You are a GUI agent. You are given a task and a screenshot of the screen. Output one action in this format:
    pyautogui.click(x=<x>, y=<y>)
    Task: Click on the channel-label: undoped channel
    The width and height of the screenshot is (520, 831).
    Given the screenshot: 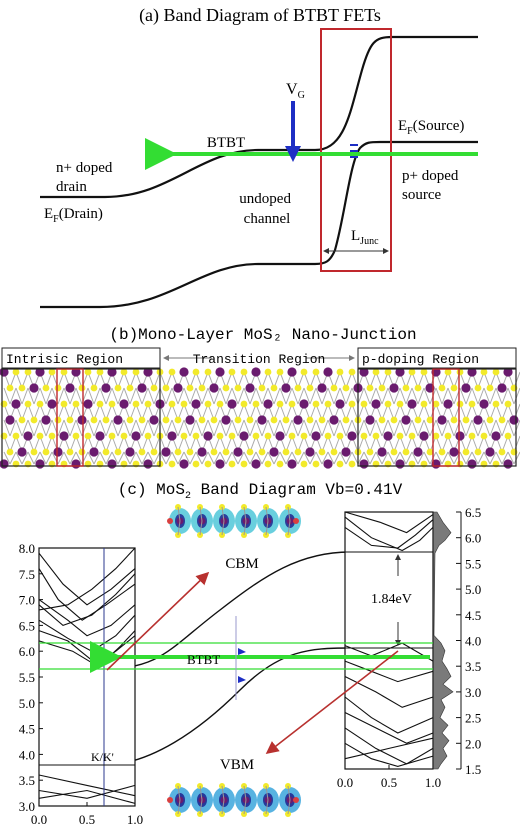 What is the action you would take?
    pyautogui.click(x=266, y=209)
    